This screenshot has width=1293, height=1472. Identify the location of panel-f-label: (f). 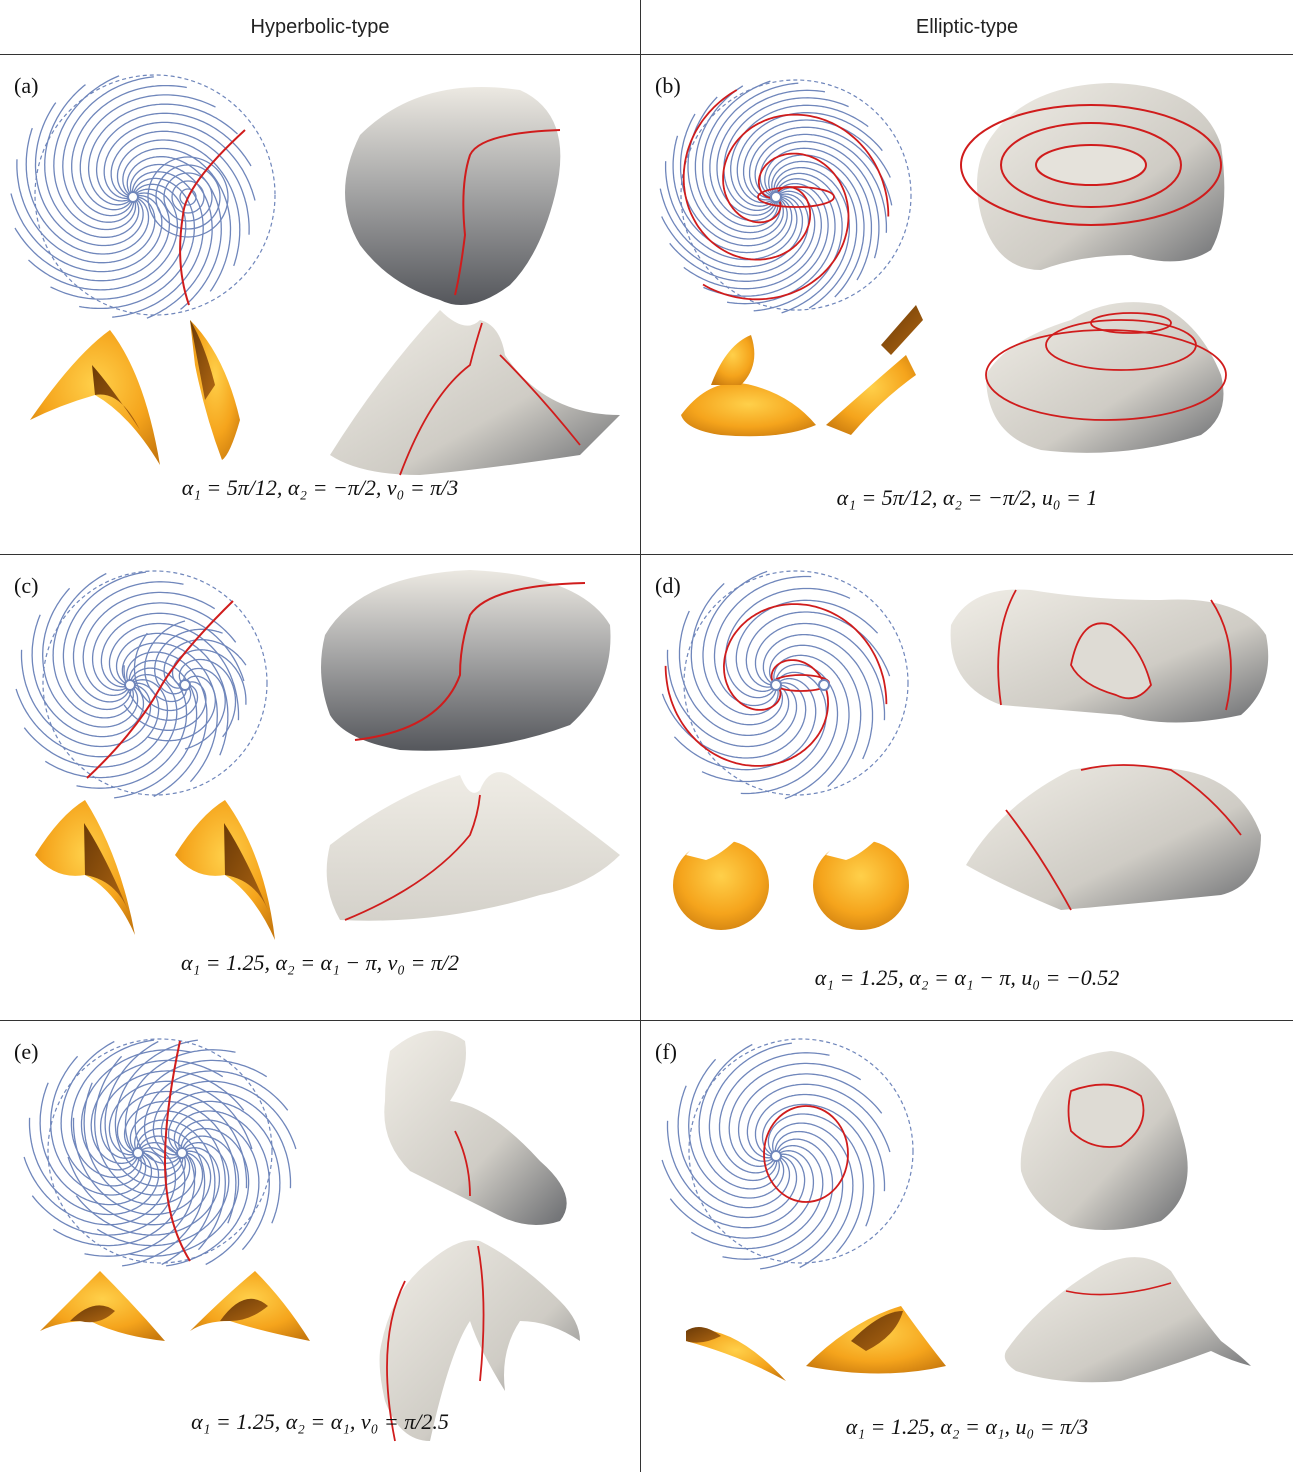
(666, 1051).